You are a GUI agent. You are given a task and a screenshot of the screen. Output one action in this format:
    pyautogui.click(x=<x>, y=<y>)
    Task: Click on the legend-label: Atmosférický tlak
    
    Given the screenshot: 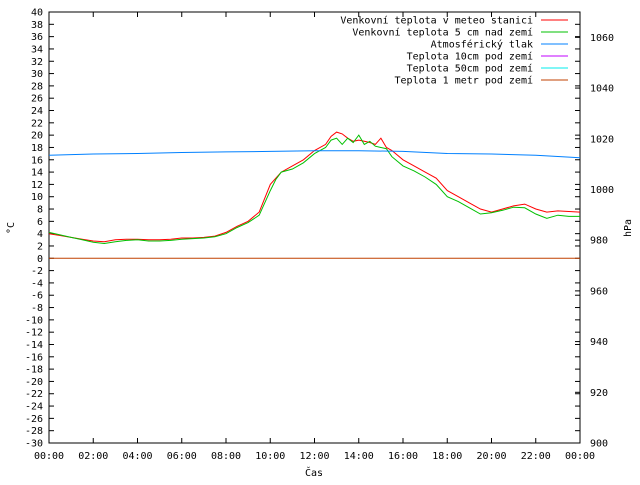 What is the action you would take?
    pyautogui.click(x=482, y=45)
    